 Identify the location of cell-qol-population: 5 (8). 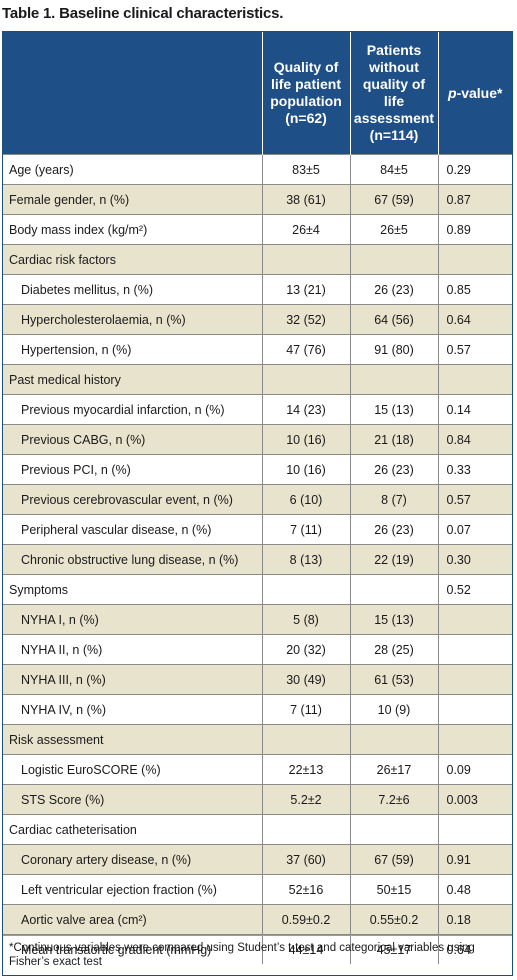
(305, 619).